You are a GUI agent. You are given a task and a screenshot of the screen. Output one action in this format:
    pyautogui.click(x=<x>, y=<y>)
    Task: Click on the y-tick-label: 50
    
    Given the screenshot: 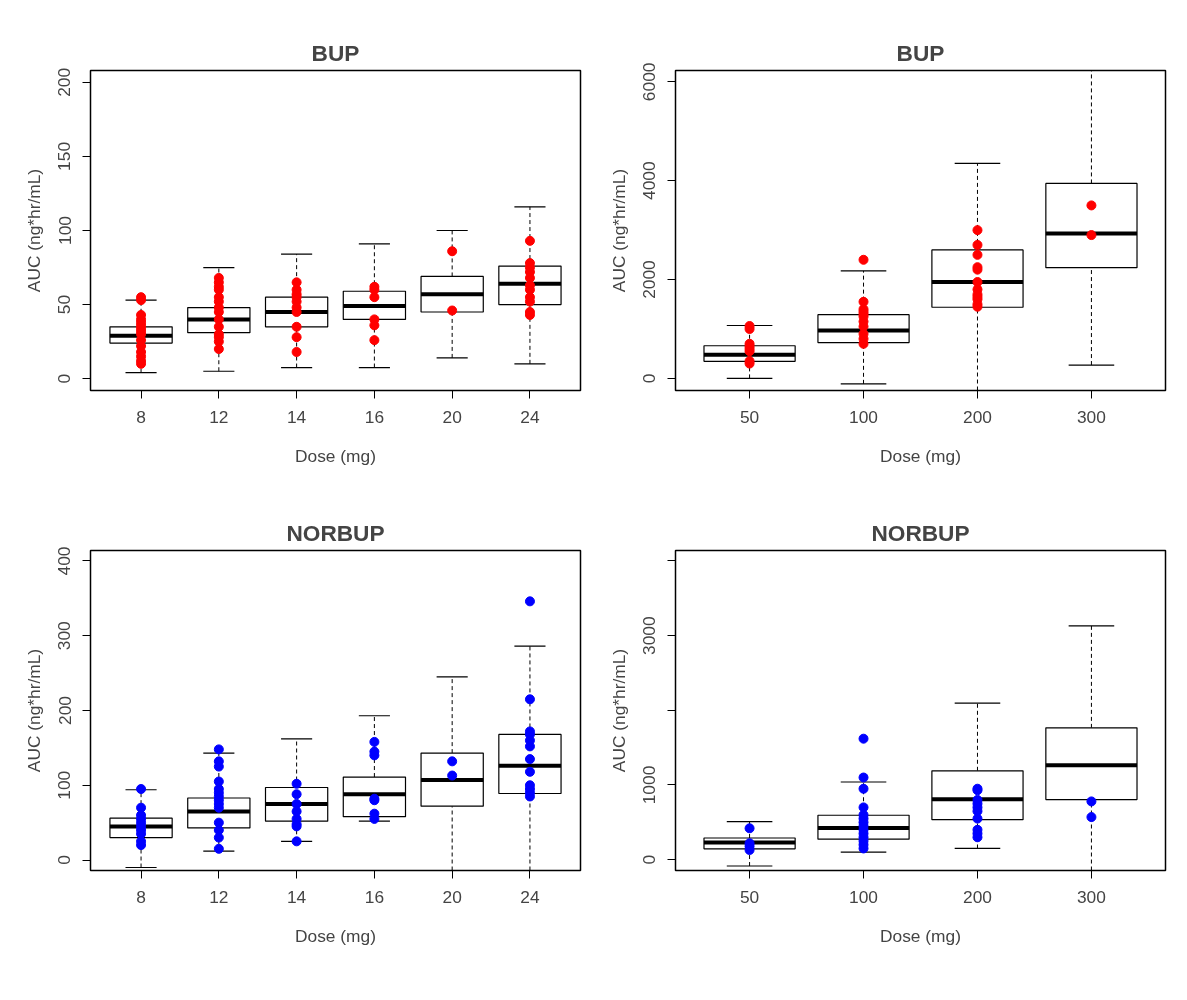 What is the action you would take?
    pyautogui.click(x=64, y=304)
    